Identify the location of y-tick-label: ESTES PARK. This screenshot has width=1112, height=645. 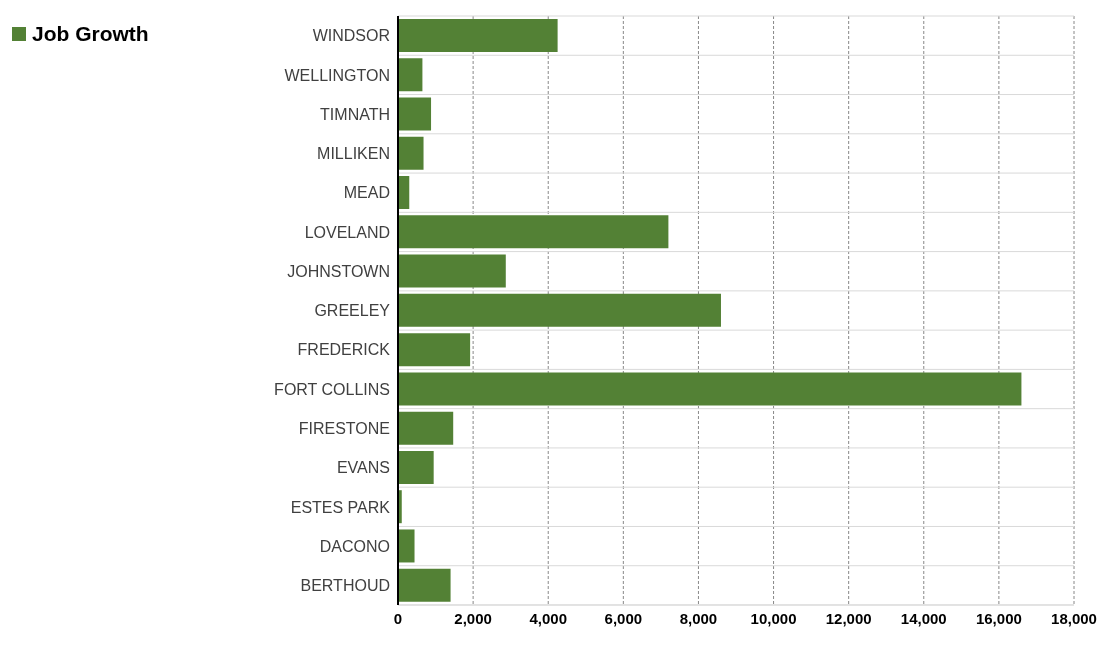
(340, 507).